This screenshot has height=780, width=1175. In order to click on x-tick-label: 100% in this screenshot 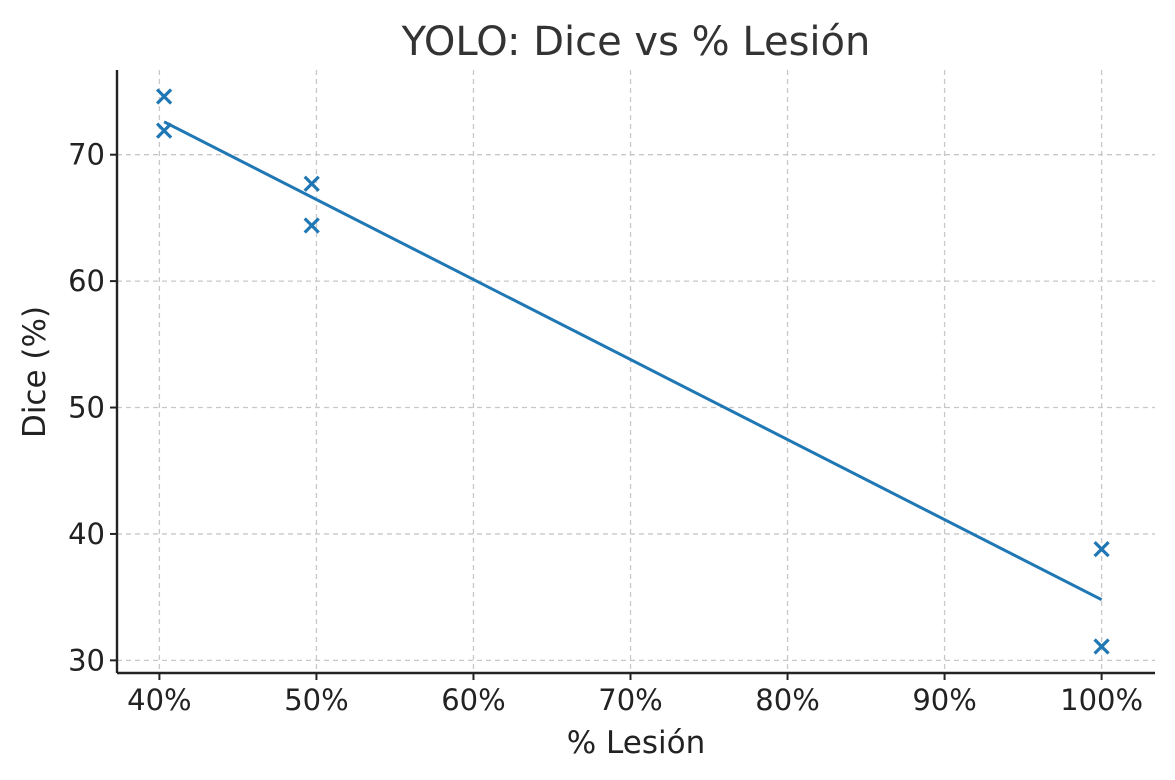, I will do `click(1101, 700)`.